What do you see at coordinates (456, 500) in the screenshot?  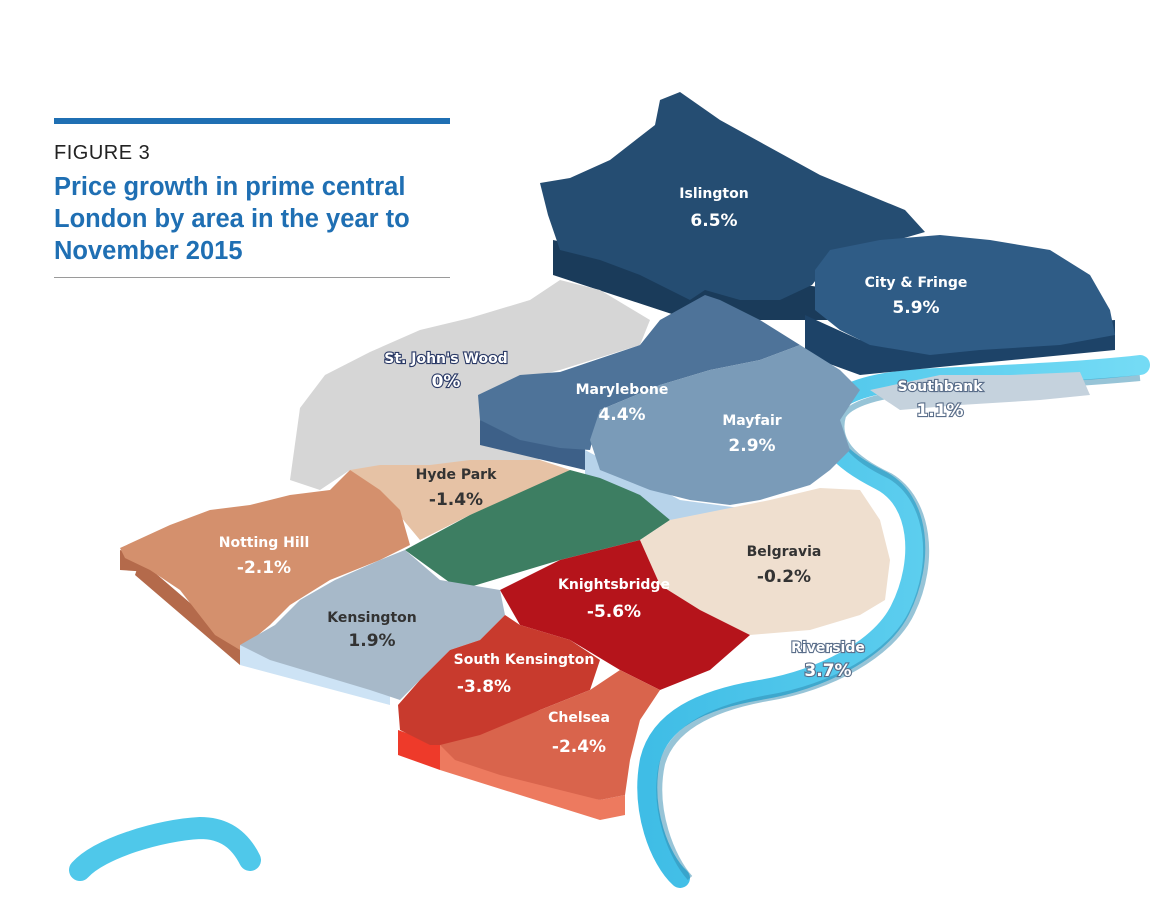 I see `label-hyde-park-value: -1.4%` at bounding box center [456, 500].